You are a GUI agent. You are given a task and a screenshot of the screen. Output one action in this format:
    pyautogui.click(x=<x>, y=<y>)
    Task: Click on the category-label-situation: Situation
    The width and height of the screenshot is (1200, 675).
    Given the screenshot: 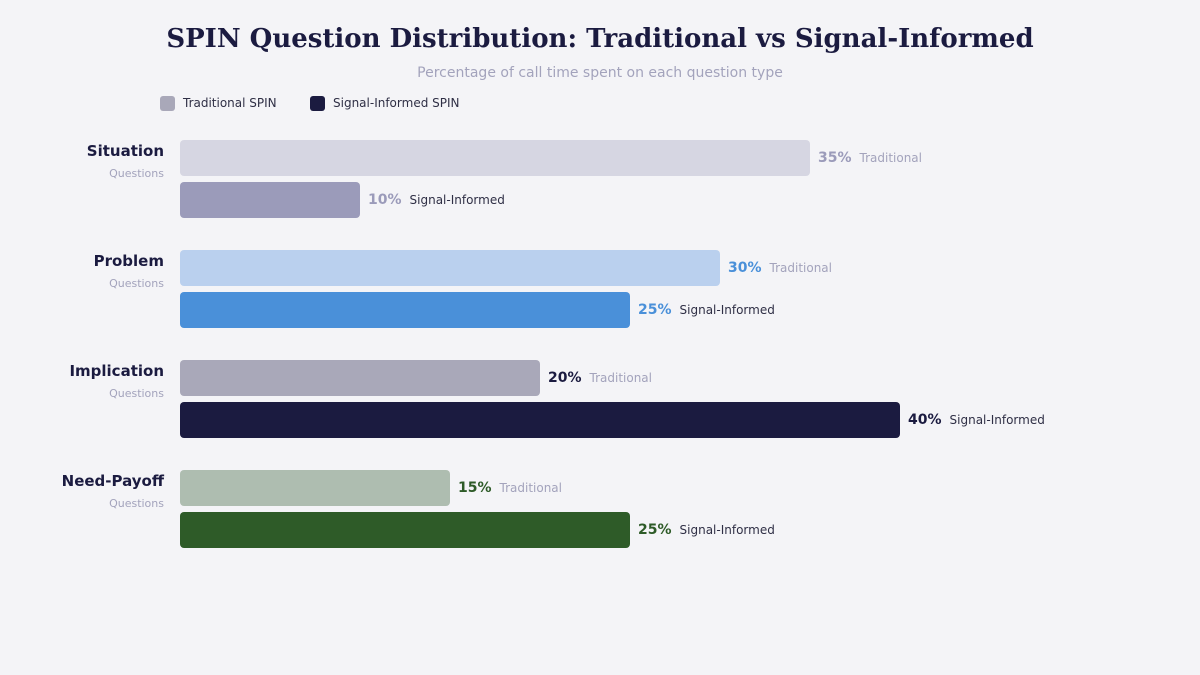 What is the action you would take?
    pyautogui.click(x=125, y=151)
    